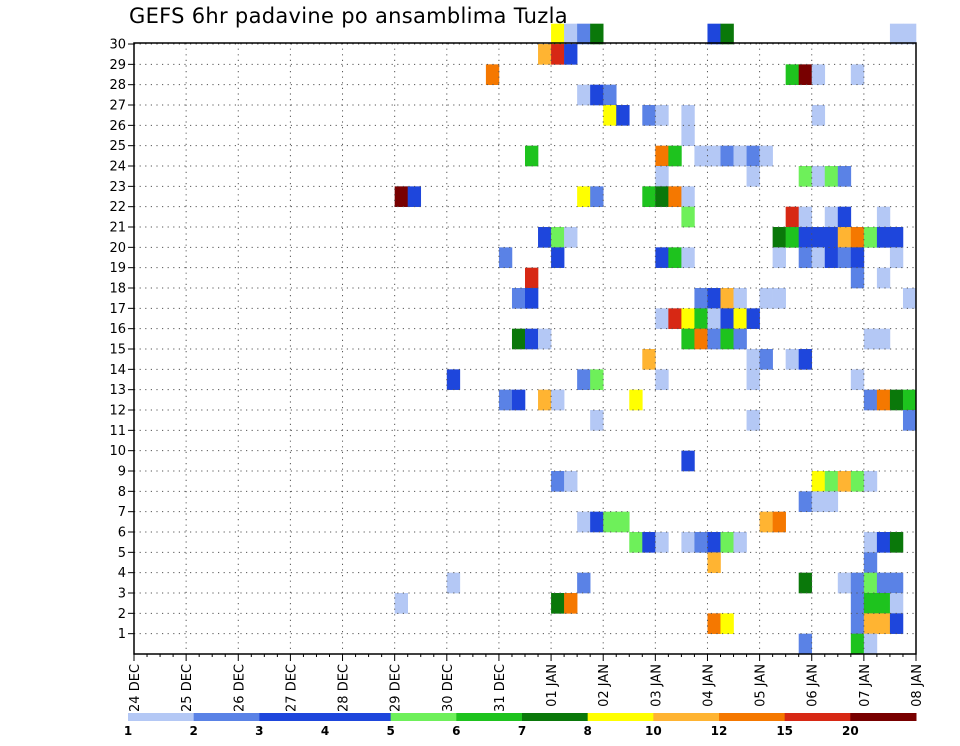 This screenshot has height=746, width=960. What do you see at coordinates (122, 492) in the screenshot?
I see `y-tick-label: 8` at bounding box center [122, 492].